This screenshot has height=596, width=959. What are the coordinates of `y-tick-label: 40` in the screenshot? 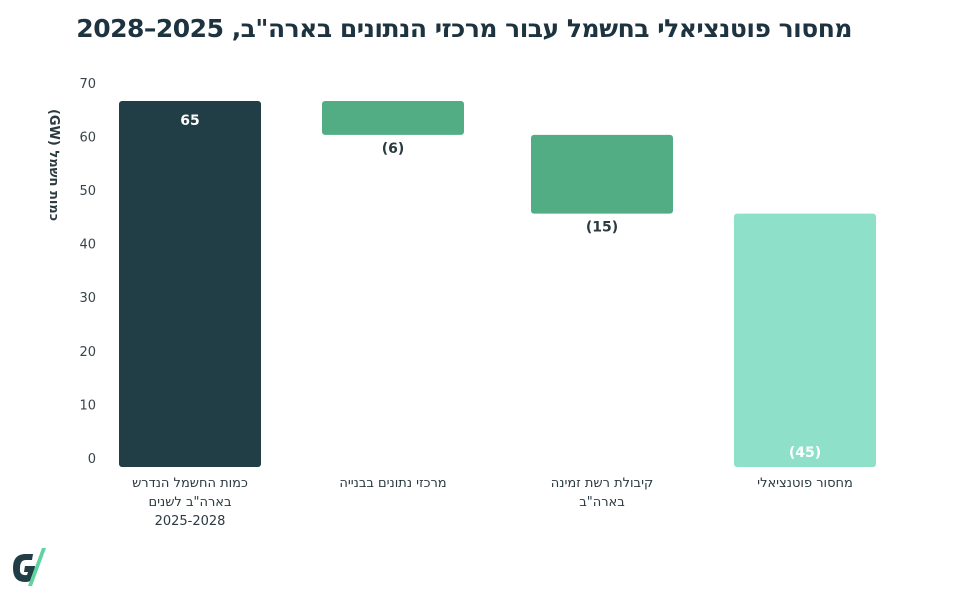 It's located at (87, 245).